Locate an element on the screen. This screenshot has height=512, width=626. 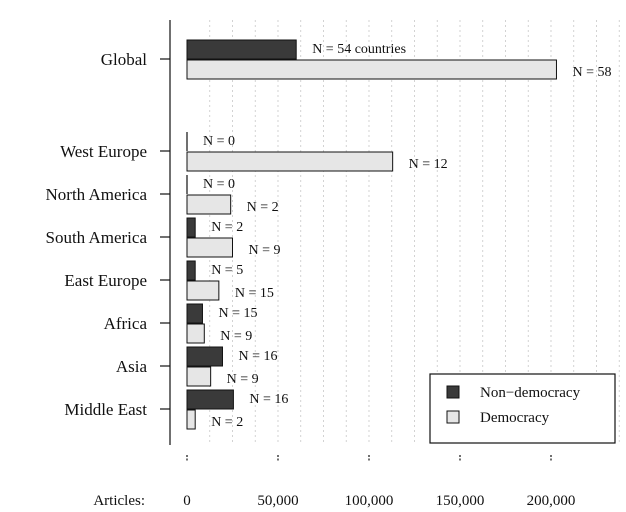
x-tick-label: 200,000 is located at coordinates (551, 501).